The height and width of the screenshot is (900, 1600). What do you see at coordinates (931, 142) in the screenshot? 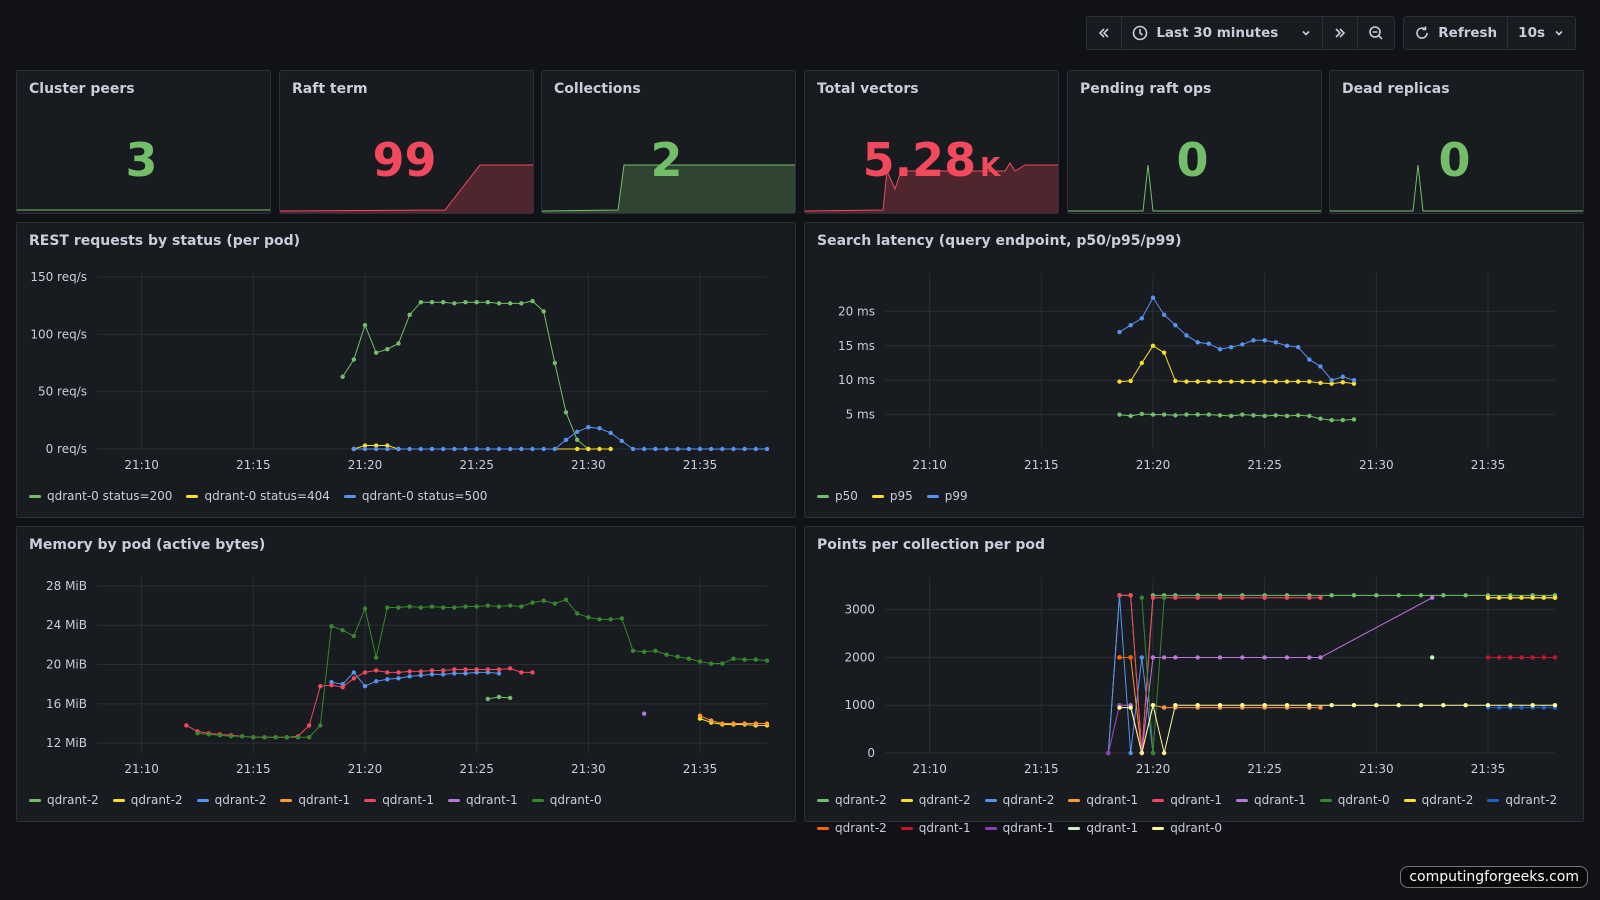
I see `stat-panel-total-vectors: Total vectors 5.28 K` at bounding box center [931, 142].